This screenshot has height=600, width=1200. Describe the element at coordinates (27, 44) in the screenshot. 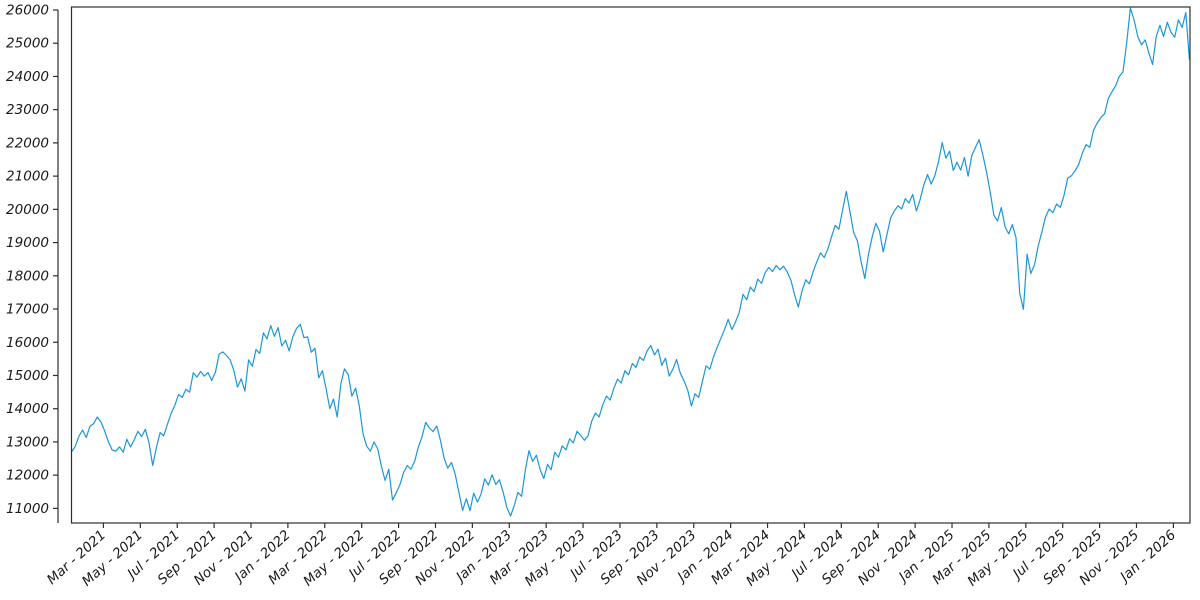

I see `y-tick-label: 25000` at that location.